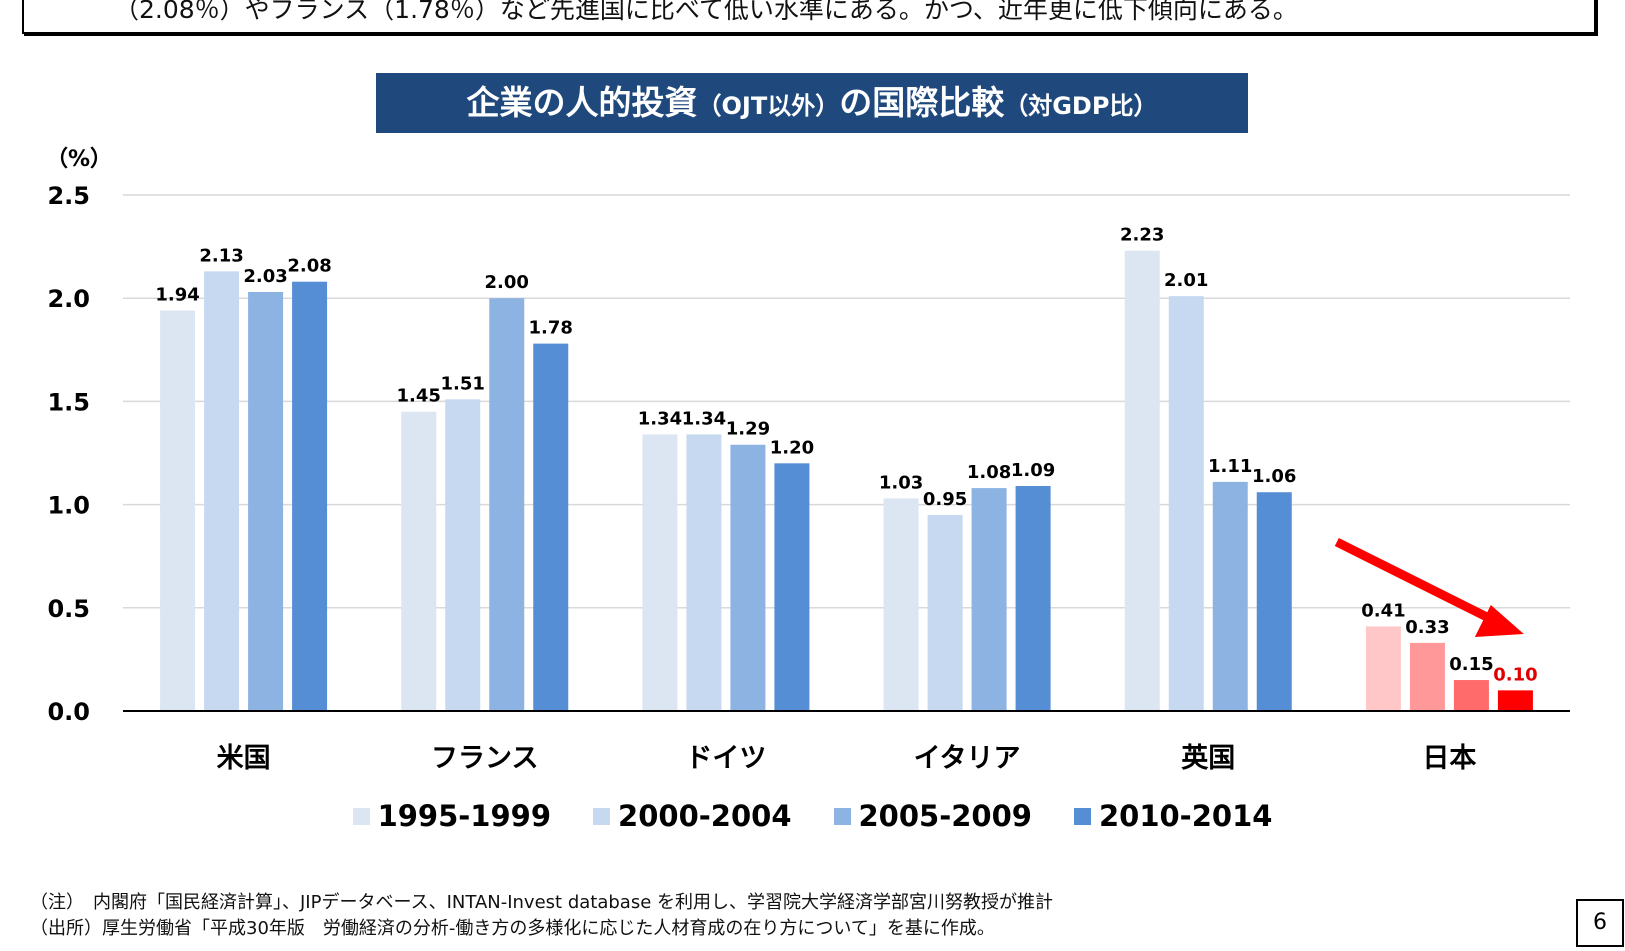 This screenshot has width=1625, height=951. What do you see at coordinates (507, 282) in the screenshot?
I see `data-label: 2.00` at bounding box center [507, 282].